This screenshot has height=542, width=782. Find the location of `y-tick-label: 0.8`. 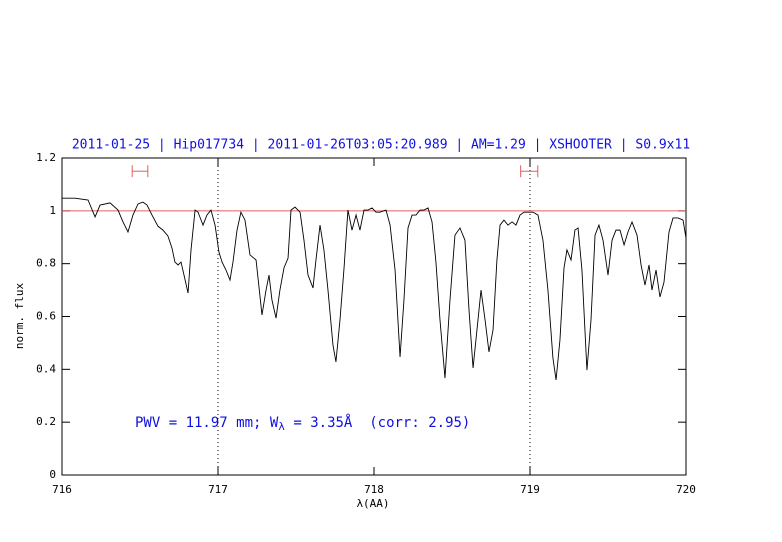

y-tick-label: 0.8 is located at coordinates (46, 263).